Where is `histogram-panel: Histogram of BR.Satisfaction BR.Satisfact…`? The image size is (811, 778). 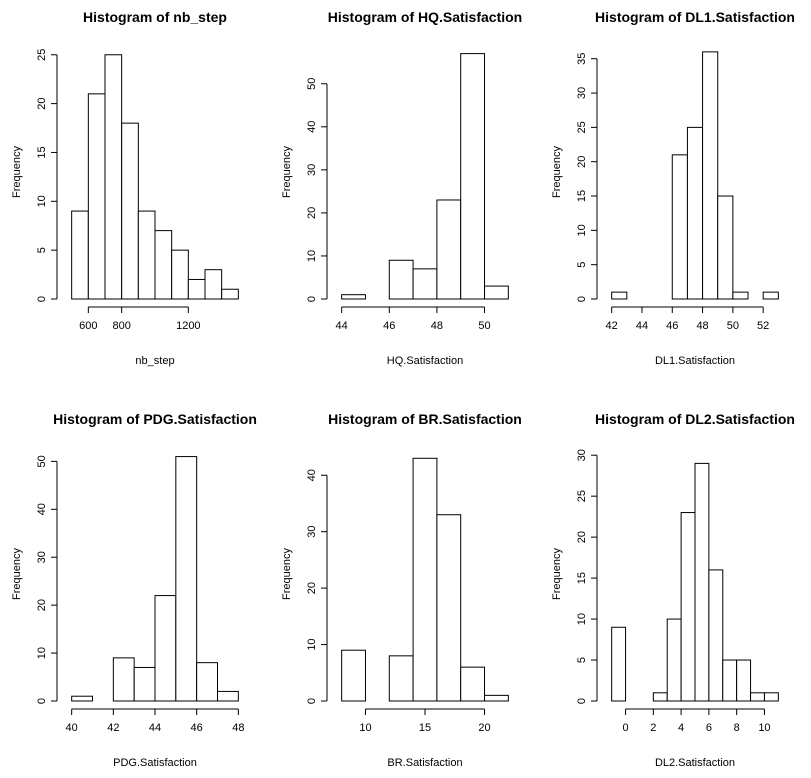 histogram-panel: Histogram of BR.Satisfaction BR.Satisfact… is located at coordinates (401, 590).